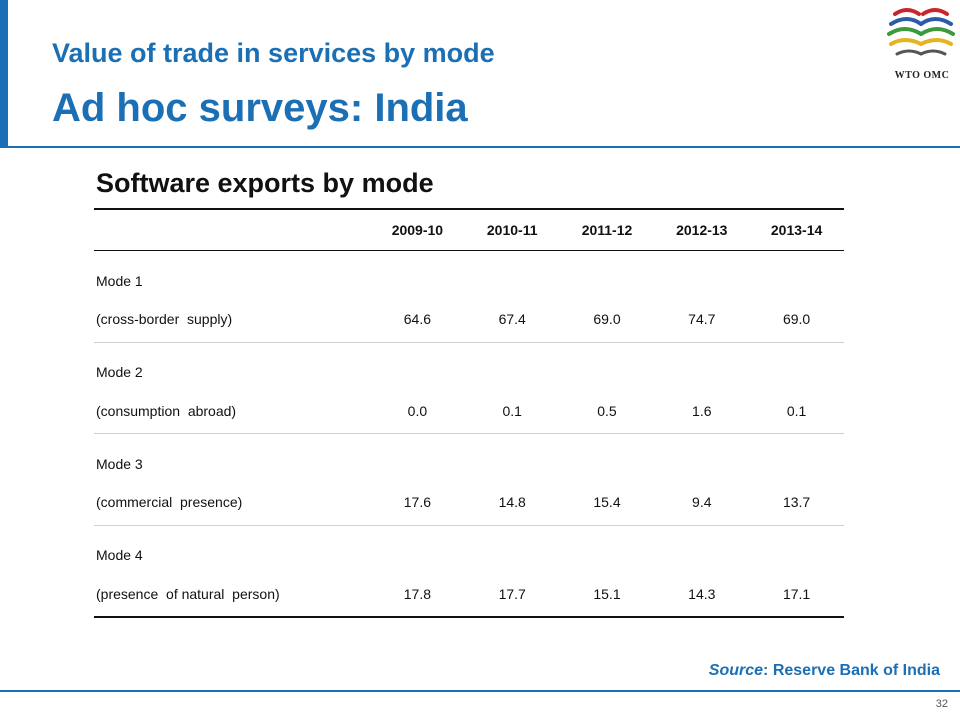 This screenshot has width=960, height=720. I want to click on wto-logo-icon, so click(921, 32).